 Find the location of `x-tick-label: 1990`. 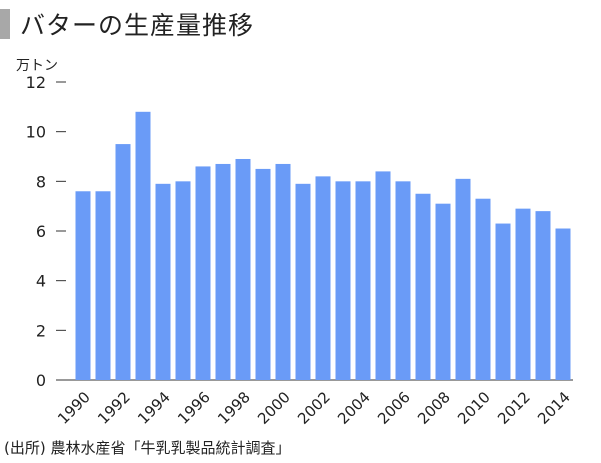

x-tick-label: 1990 is located at coordinates (74, 408).